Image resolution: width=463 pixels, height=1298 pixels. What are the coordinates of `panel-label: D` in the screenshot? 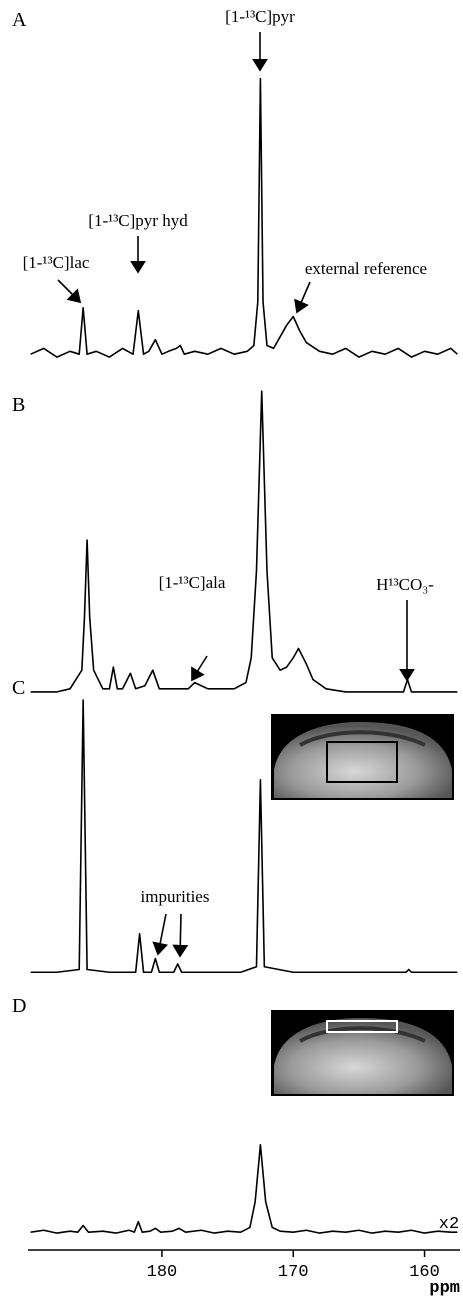 It's located at (19, 1006).